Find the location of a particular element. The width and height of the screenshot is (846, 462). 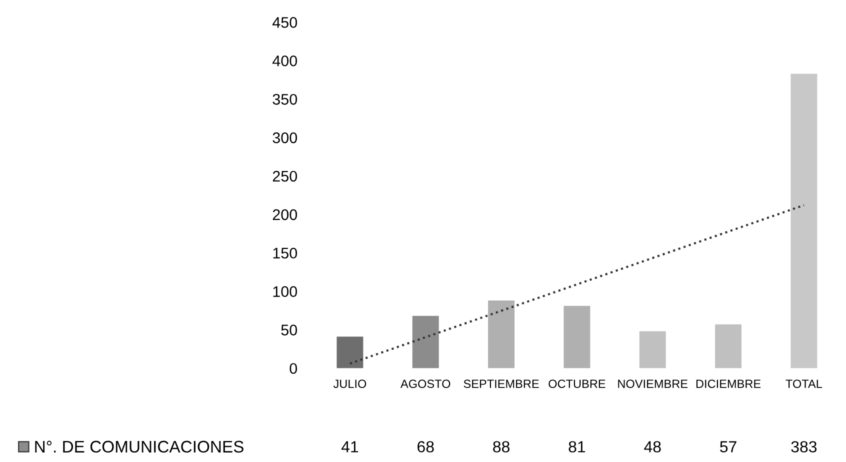

legend-label: N°. DE COMUNICACIONES is located at coordinates (139, 446).